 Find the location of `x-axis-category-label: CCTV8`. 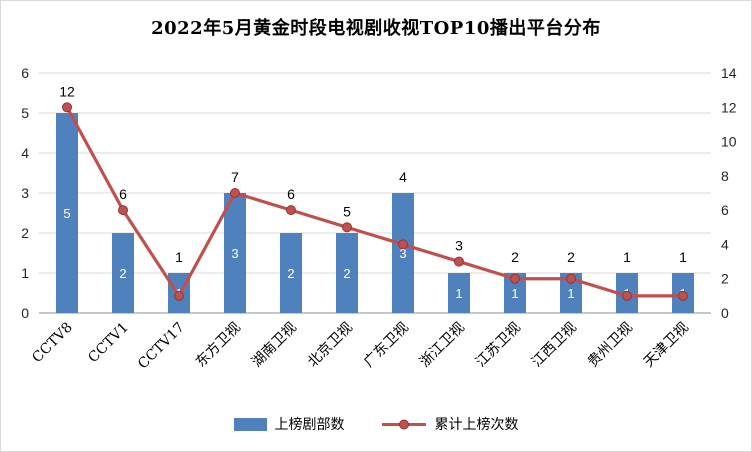

x-axis-category-label: CCTV8 is located at coordinates (52, 343).